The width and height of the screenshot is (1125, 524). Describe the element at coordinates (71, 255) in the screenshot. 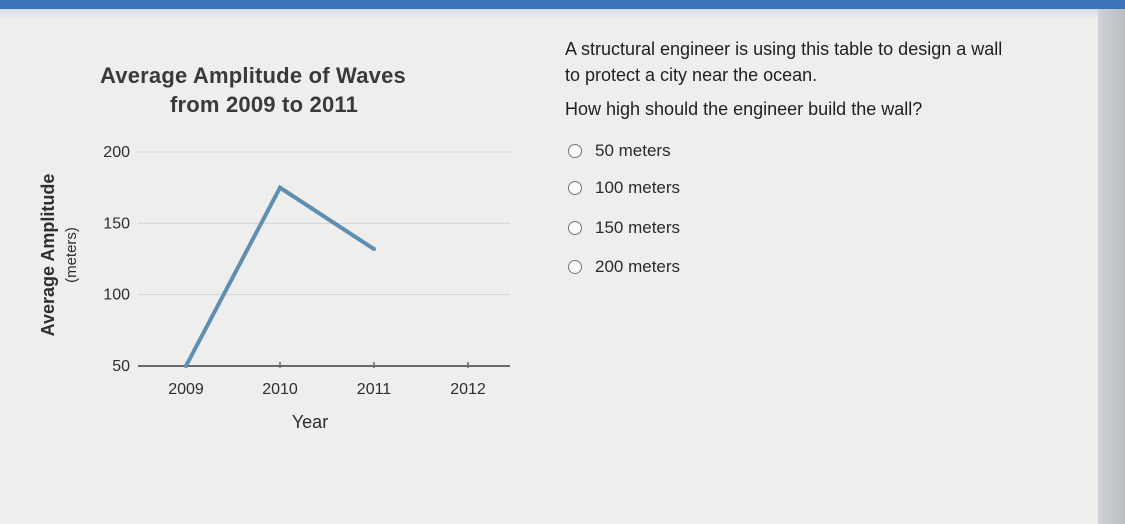

I see `y-axis-unit-label: (meters)` at that location.